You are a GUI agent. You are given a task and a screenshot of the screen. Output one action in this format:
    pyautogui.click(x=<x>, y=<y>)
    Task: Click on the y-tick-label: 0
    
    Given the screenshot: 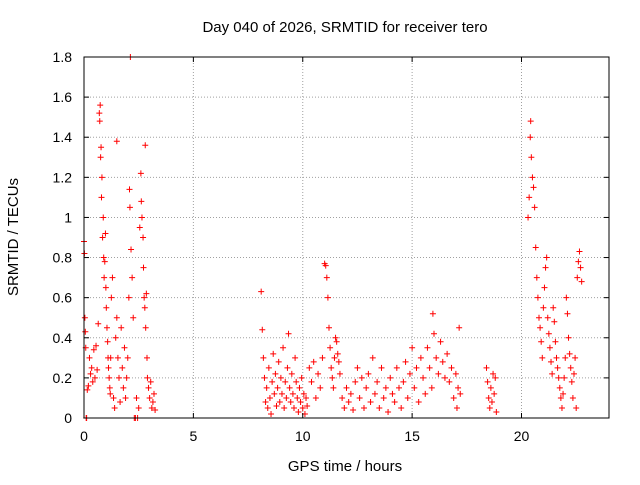 What is the action you would take?
    pyautogui.click(x=68, y=418)
    